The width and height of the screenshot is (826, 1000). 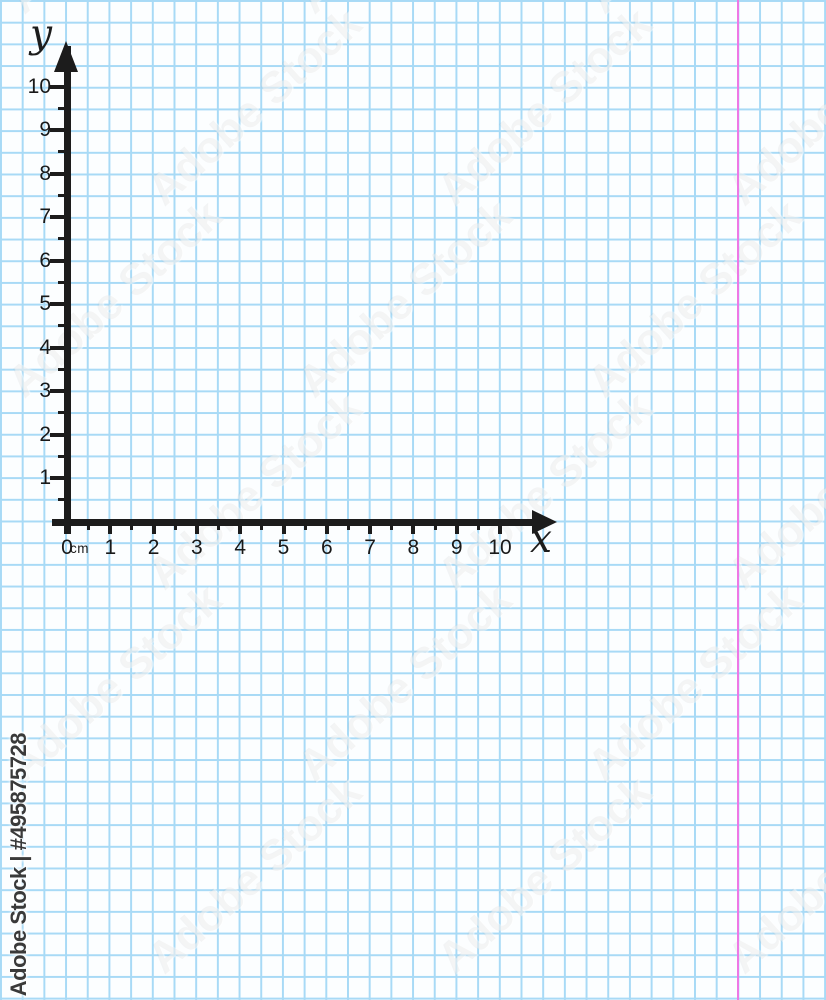 I want to click on stock-id-watermark: Adobe Stock | #495875728, so click(x=18, y=864).